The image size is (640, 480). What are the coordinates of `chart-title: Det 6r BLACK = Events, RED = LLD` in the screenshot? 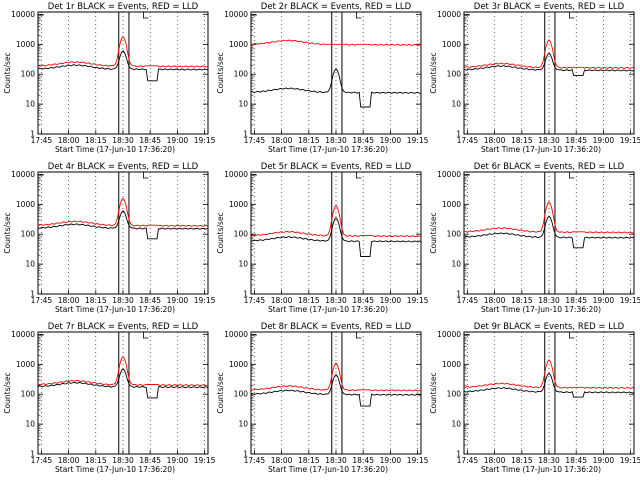 It's located at (549, 167).